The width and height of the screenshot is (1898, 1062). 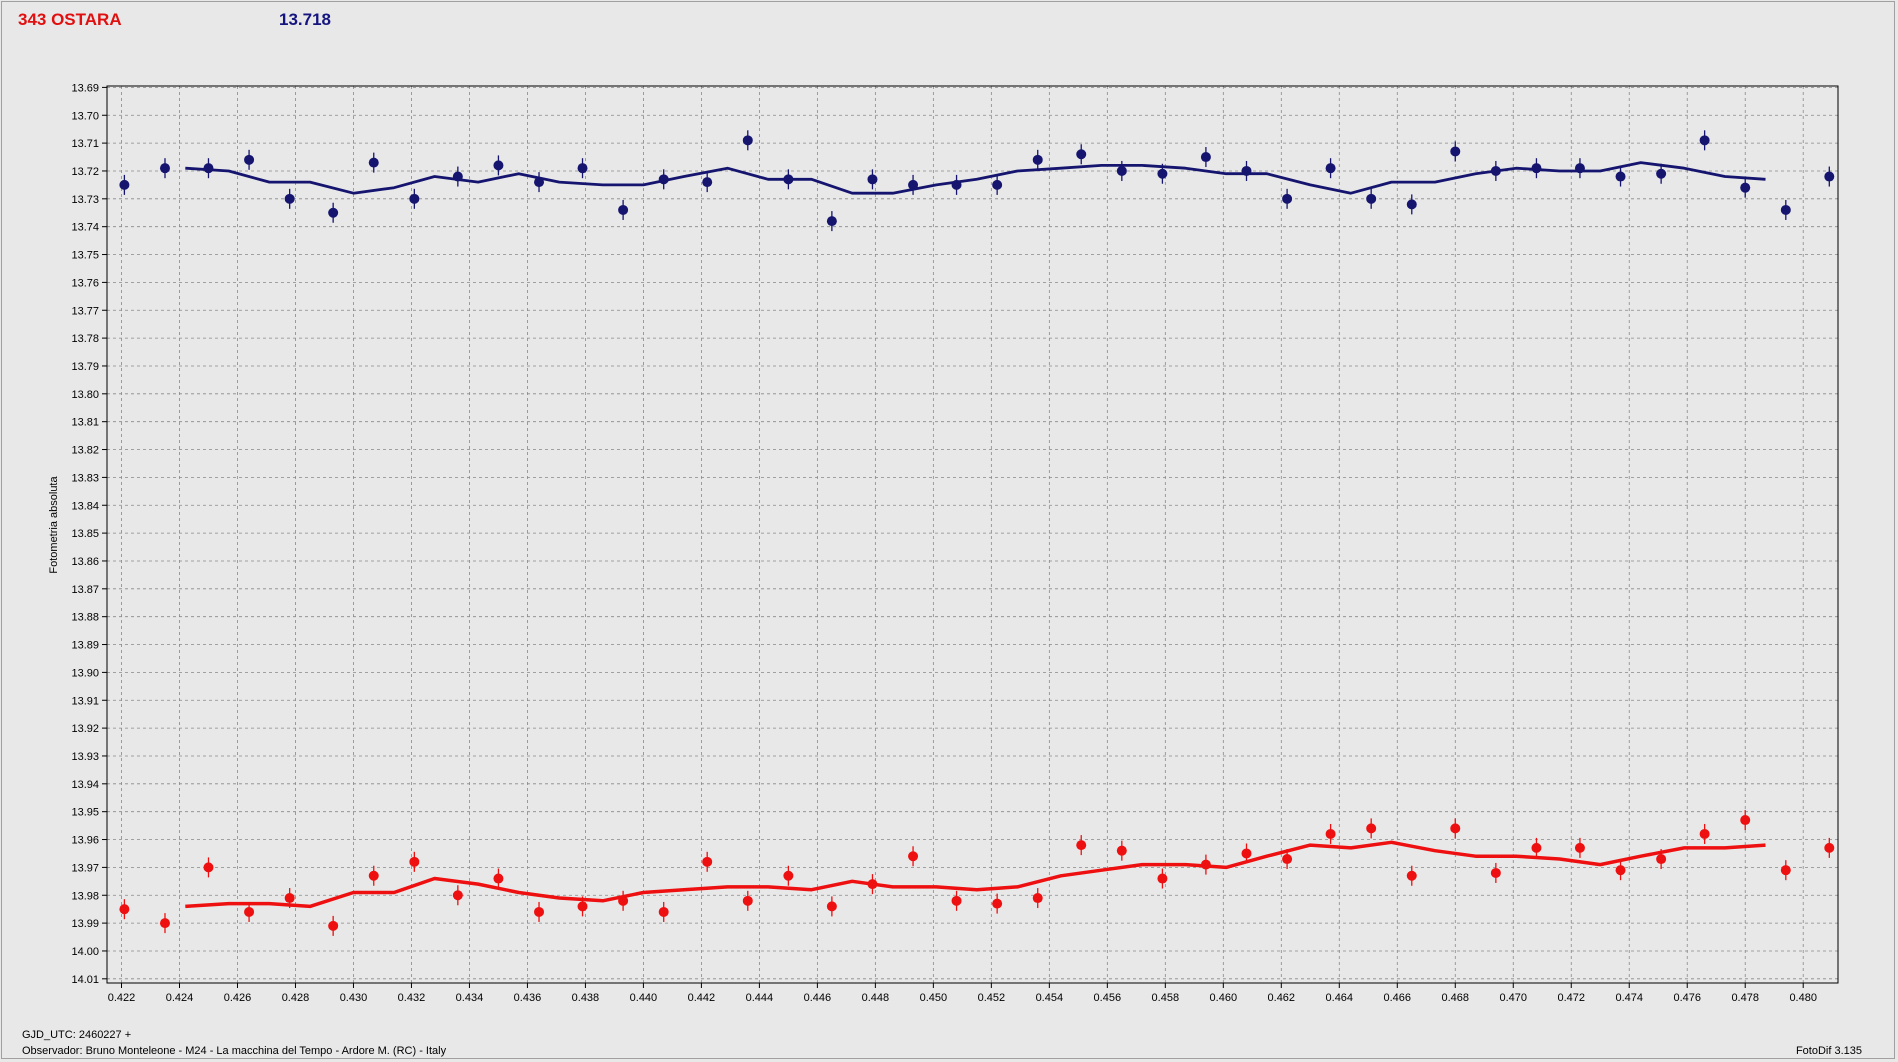 I want to click on x-tick-label: 0.452, so click(x=992, y=998).